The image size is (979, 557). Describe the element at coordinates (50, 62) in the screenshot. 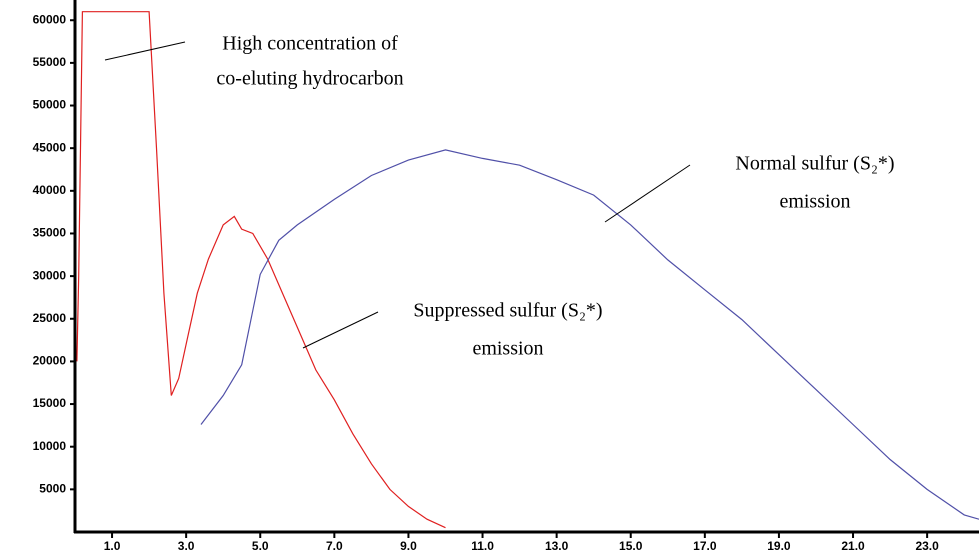

I see `y-tick-label: 55000` at that location.